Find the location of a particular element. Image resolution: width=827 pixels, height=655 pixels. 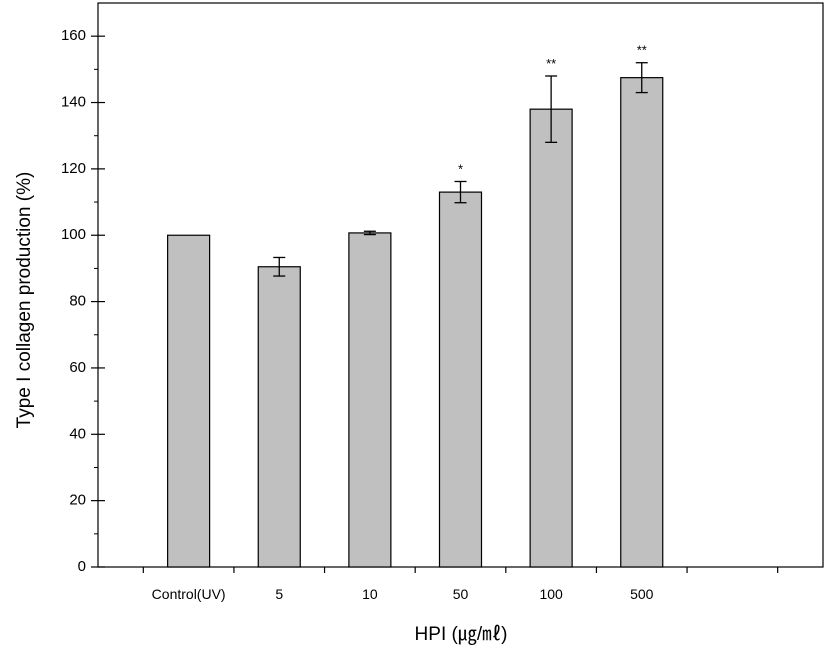

y-tick-label: 40 is located at coordinates (77, 433).